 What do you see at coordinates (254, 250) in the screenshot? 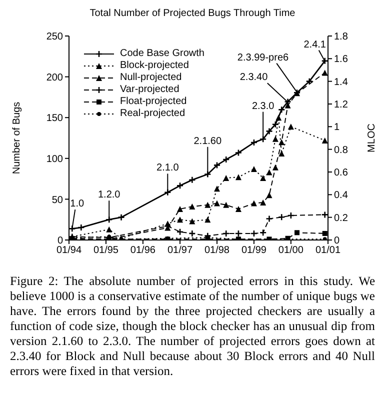
I see `x-tick-label: 01/99` at bounding box center [254, 250].